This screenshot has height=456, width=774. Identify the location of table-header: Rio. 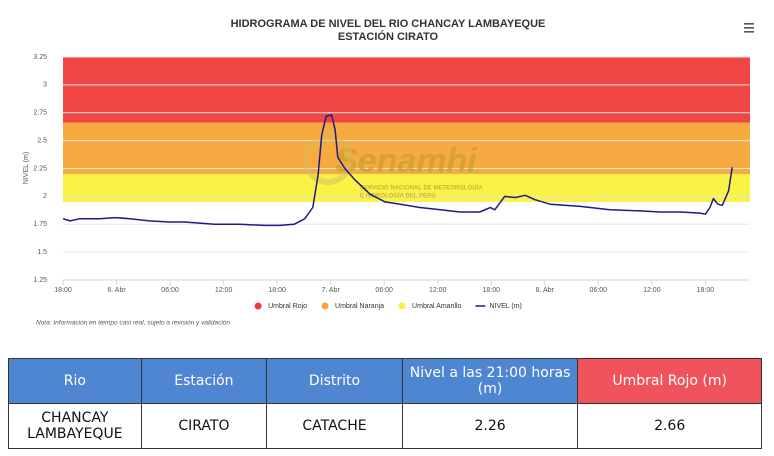
(75, 381).